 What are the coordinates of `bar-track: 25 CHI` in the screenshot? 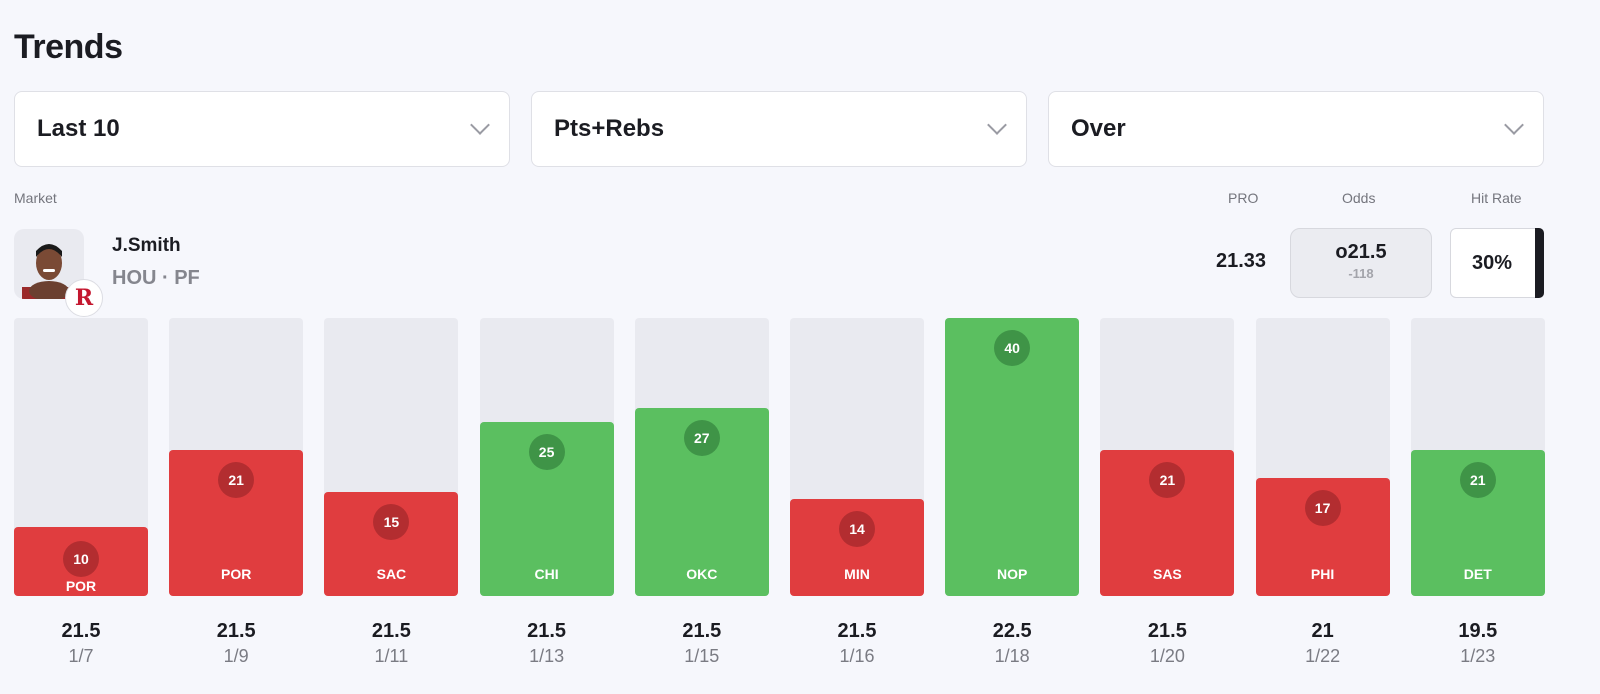 It's located at (546, 457).